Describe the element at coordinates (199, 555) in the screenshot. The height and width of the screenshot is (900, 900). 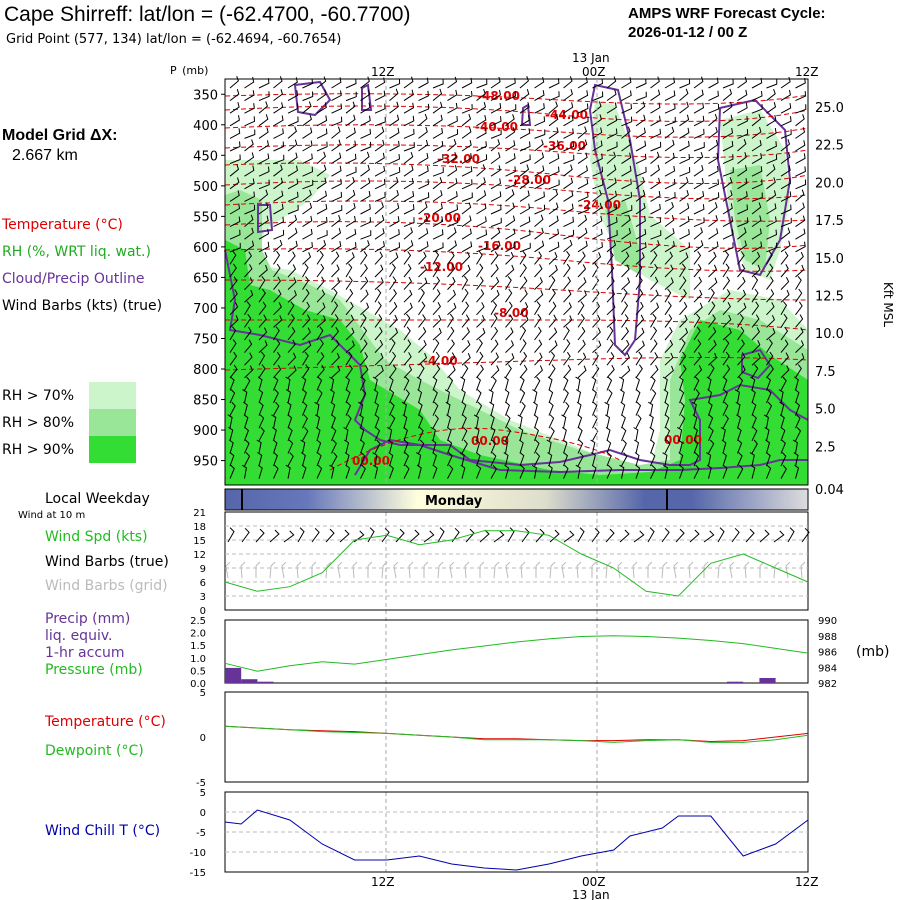
I see `wind-tick-label: 12` at that location.